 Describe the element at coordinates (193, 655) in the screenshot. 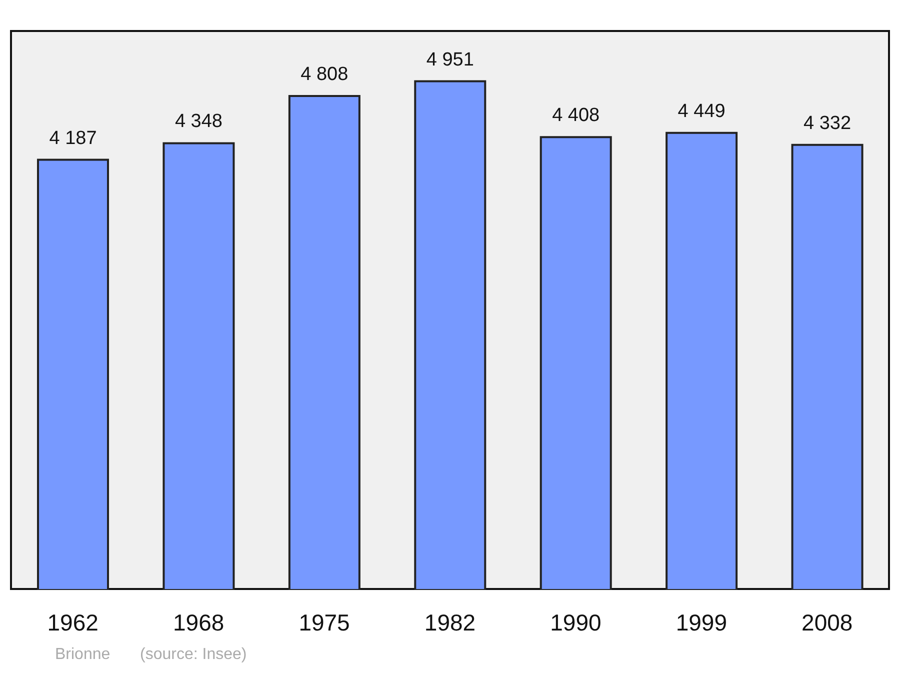

I see `text: (source: Insee)` at that location.